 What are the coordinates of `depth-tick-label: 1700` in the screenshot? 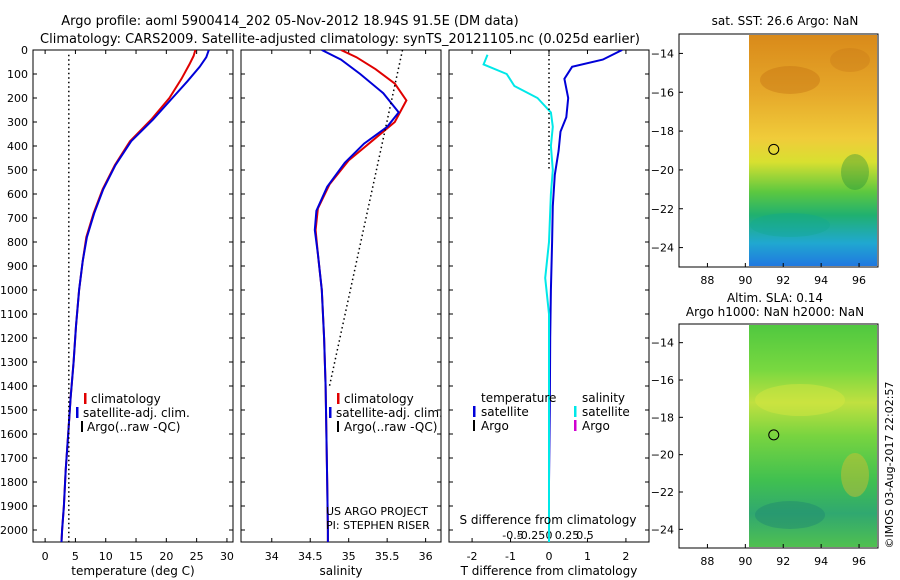 It's located at (14, 458).